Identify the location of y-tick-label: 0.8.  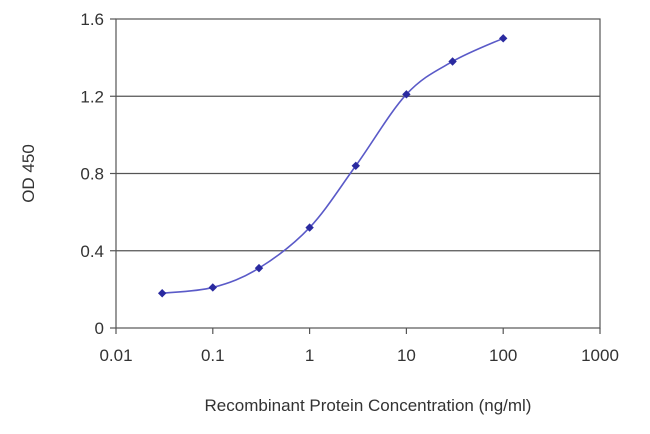
(92, 174).